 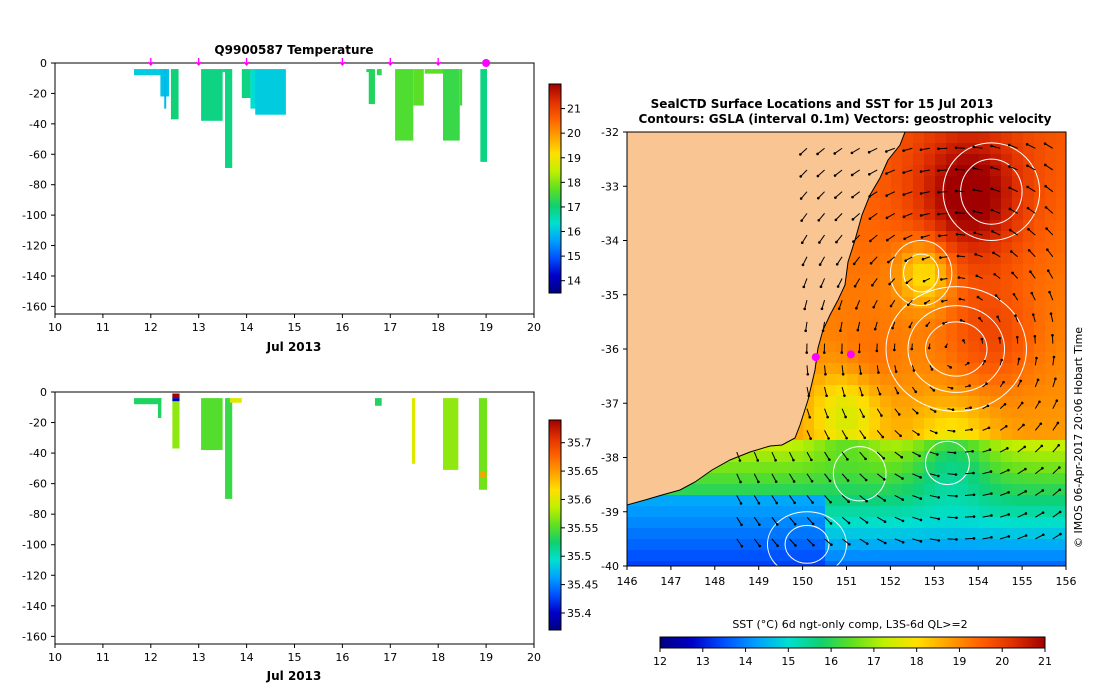 I want to click on x-tick-label: 16, so click(x=342, y=657).